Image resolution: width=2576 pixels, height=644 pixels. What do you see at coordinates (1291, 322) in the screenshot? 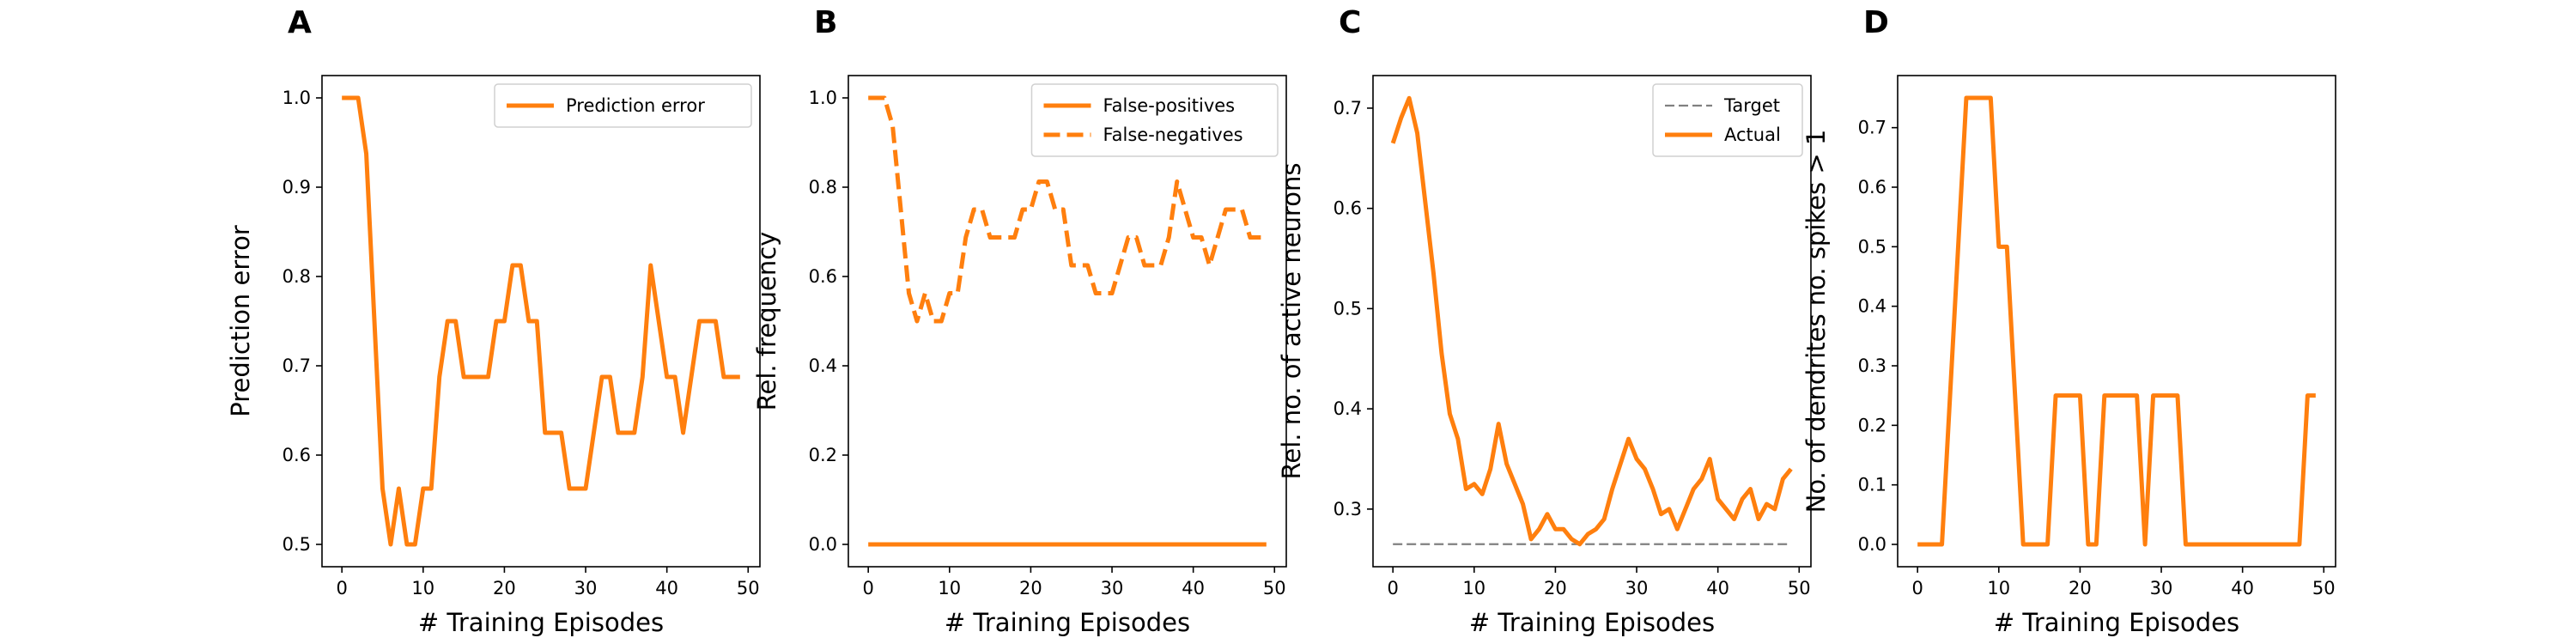
I see `y-axis-label: Rel. no. of active neurons` at bounding box center [1291, 322].